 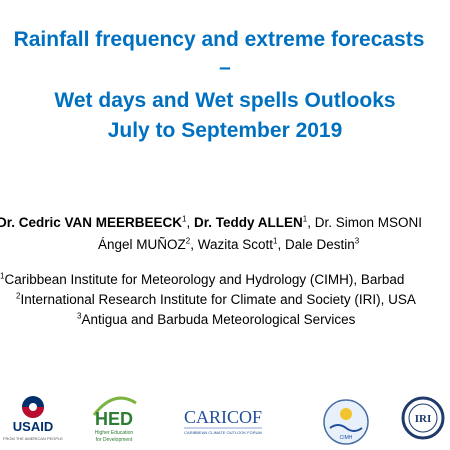 I want to click on hed-logo-text: HED, so click(x=114, y=419).